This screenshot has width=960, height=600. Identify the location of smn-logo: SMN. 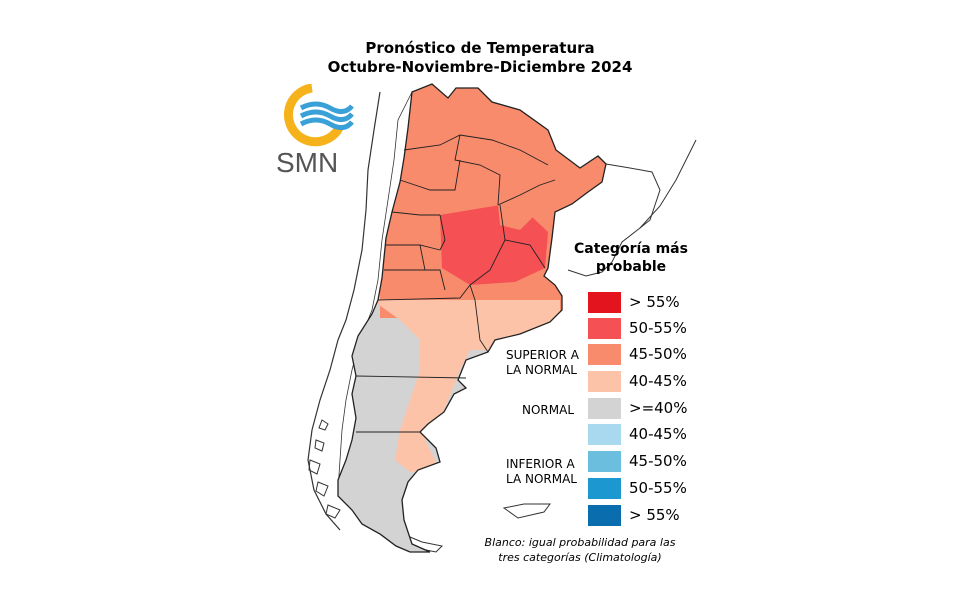
(315, 131).